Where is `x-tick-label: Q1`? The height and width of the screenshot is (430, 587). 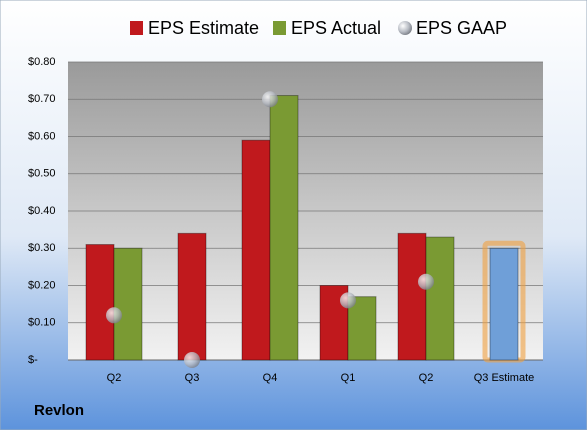
x-tick-label: Q1 is located at coordinates (348, 378).